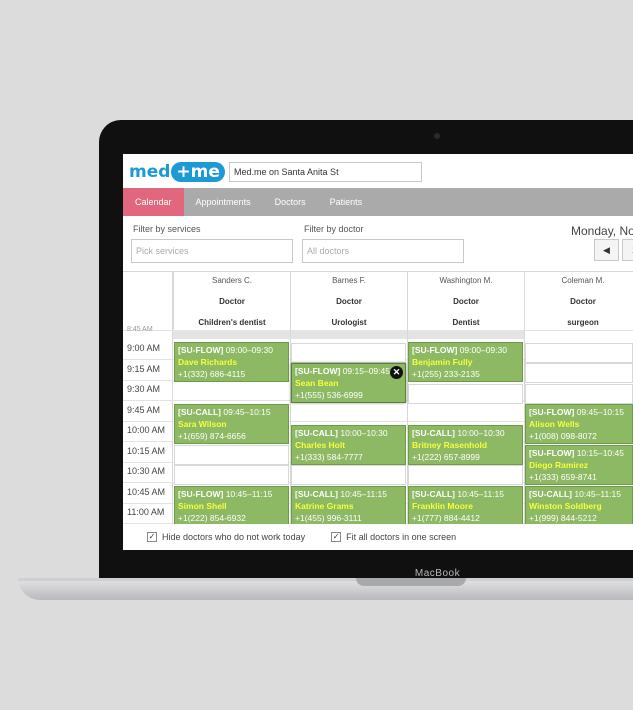  Describe the element at coordinates (401, 537) in the screenshot. I see `fit-doctors-label: Fit all doctors in one screen` at that location.